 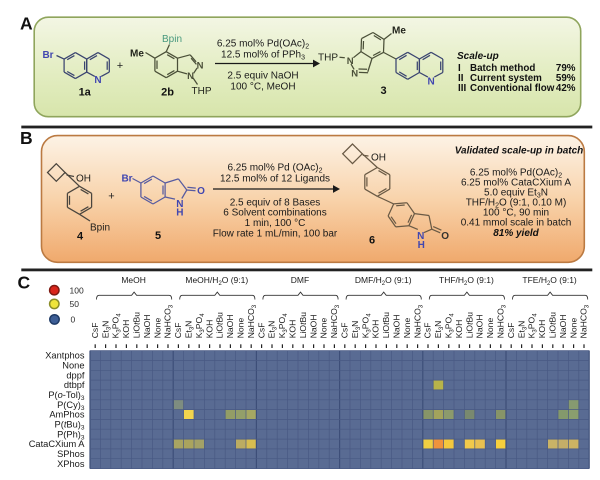 What do you see at coordinates (71, 435) in the screenshot?
I see `svg-text: P(Ph)3​` at bounding box center [71, 435].